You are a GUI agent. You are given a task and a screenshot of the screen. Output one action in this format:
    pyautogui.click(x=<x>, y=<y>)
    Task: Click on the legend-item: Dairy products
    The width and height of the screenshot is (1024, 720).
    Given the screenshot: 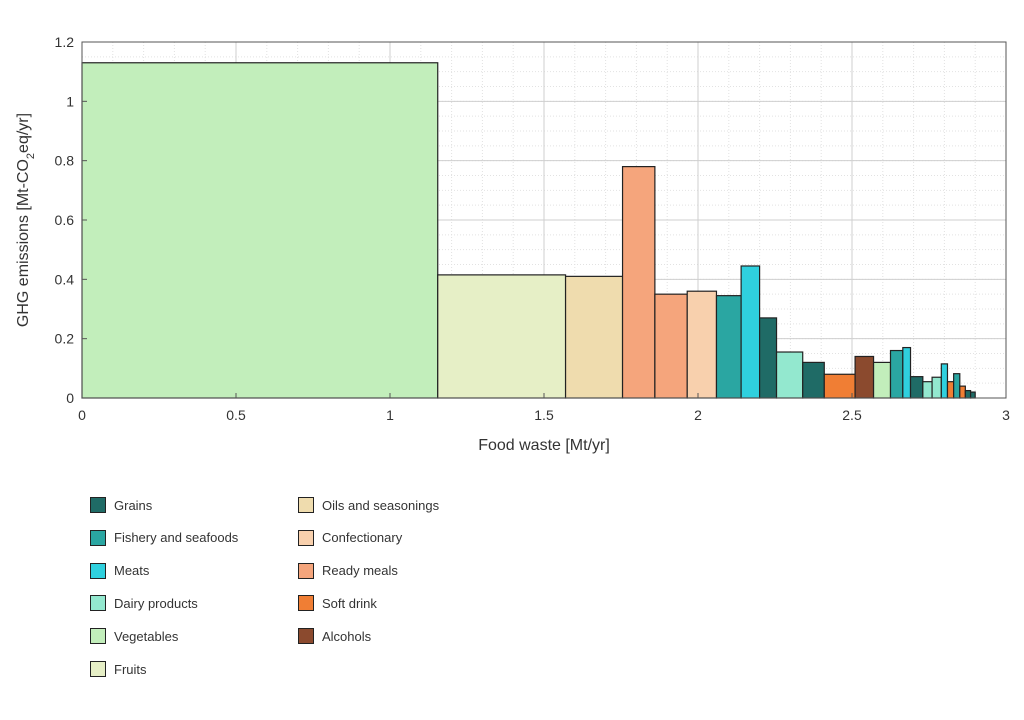 What is the action you would take?
    pyautogui.click(x=144, y=603)
    